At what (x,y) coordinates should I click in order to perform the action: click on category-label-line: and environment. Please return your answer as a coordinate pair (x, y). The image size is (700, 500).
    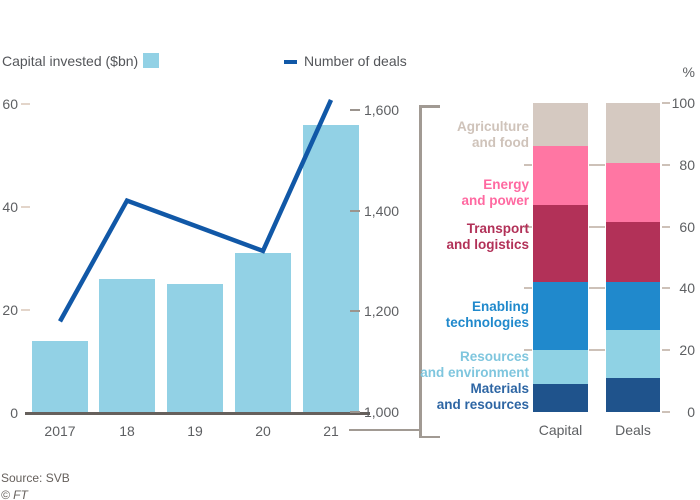
    Looking at the image, I should click on (474, 372).